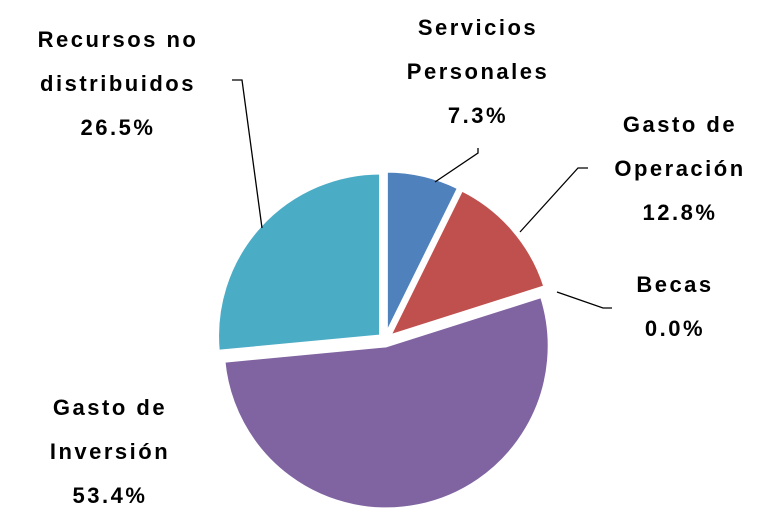 Image resolution: width=775 pixels, height=510 pixels. I want to click on value-label: 7.3%, so click(478, 115).